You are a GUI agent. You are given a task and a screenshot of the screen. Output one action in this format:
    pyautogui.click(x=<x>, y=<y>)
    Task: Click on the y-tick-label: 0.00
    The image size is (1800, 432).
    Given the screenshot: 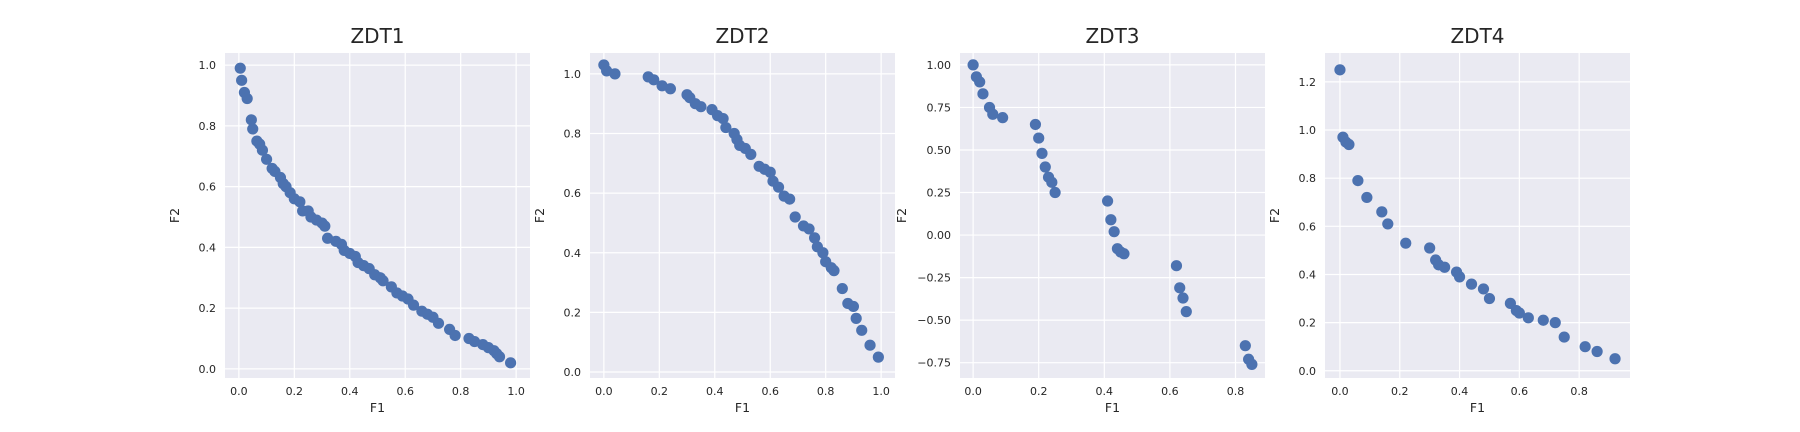 What is the action you would take?
    pyautogui.click(x=939, y=235)
    